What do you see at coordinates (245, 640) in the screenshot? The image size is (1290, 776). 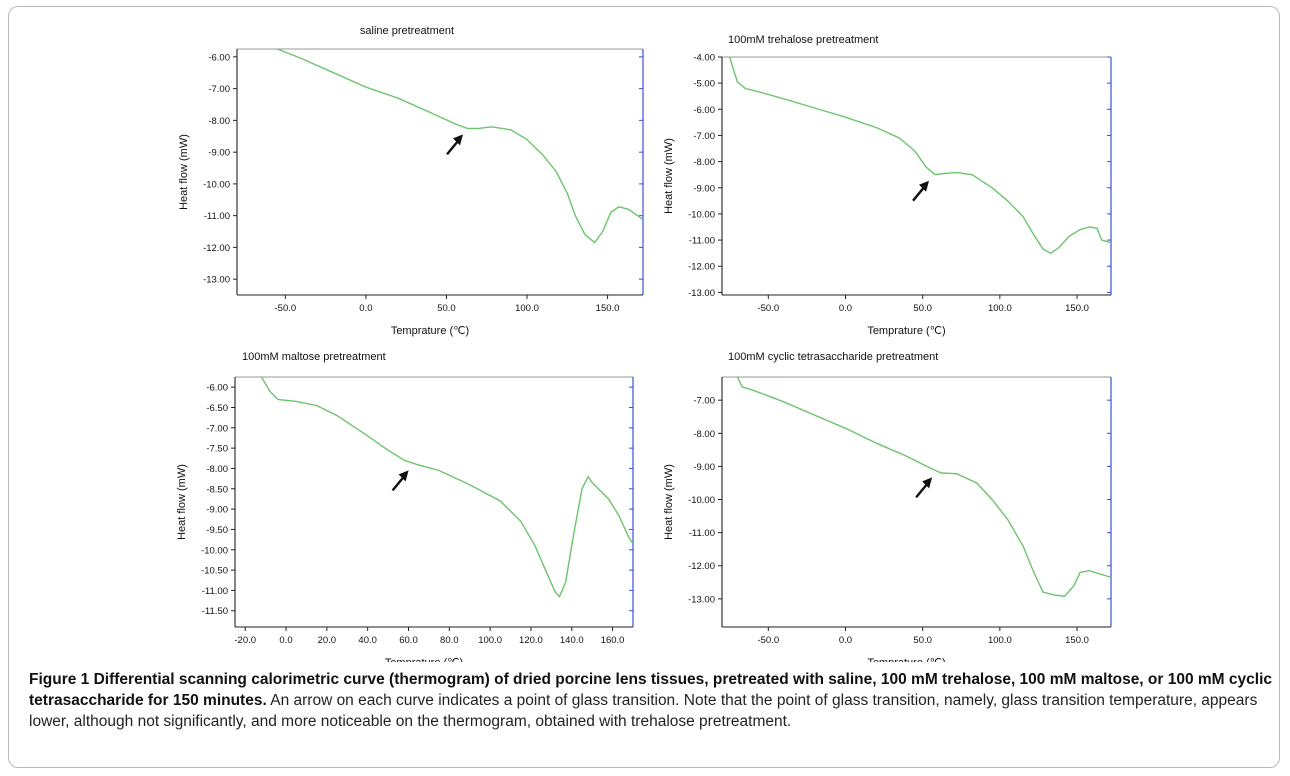 I see `x-tick-label: -20.0` at bounding box center [245, 640].